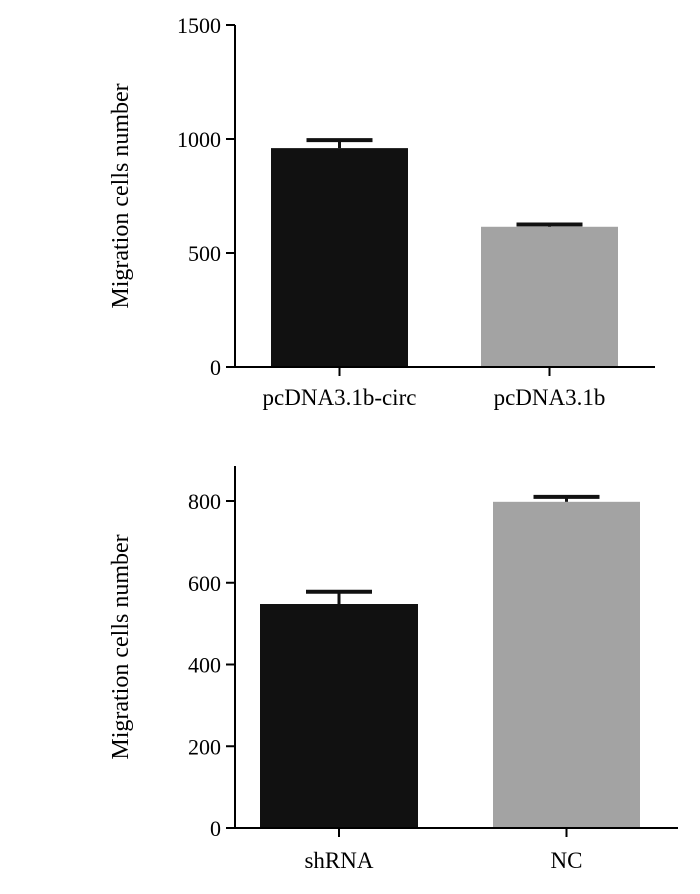 Image resolution: width=700 pixels, height=894 pixels. I want to click on y-tick-label-2: 400, so click(204, 665).